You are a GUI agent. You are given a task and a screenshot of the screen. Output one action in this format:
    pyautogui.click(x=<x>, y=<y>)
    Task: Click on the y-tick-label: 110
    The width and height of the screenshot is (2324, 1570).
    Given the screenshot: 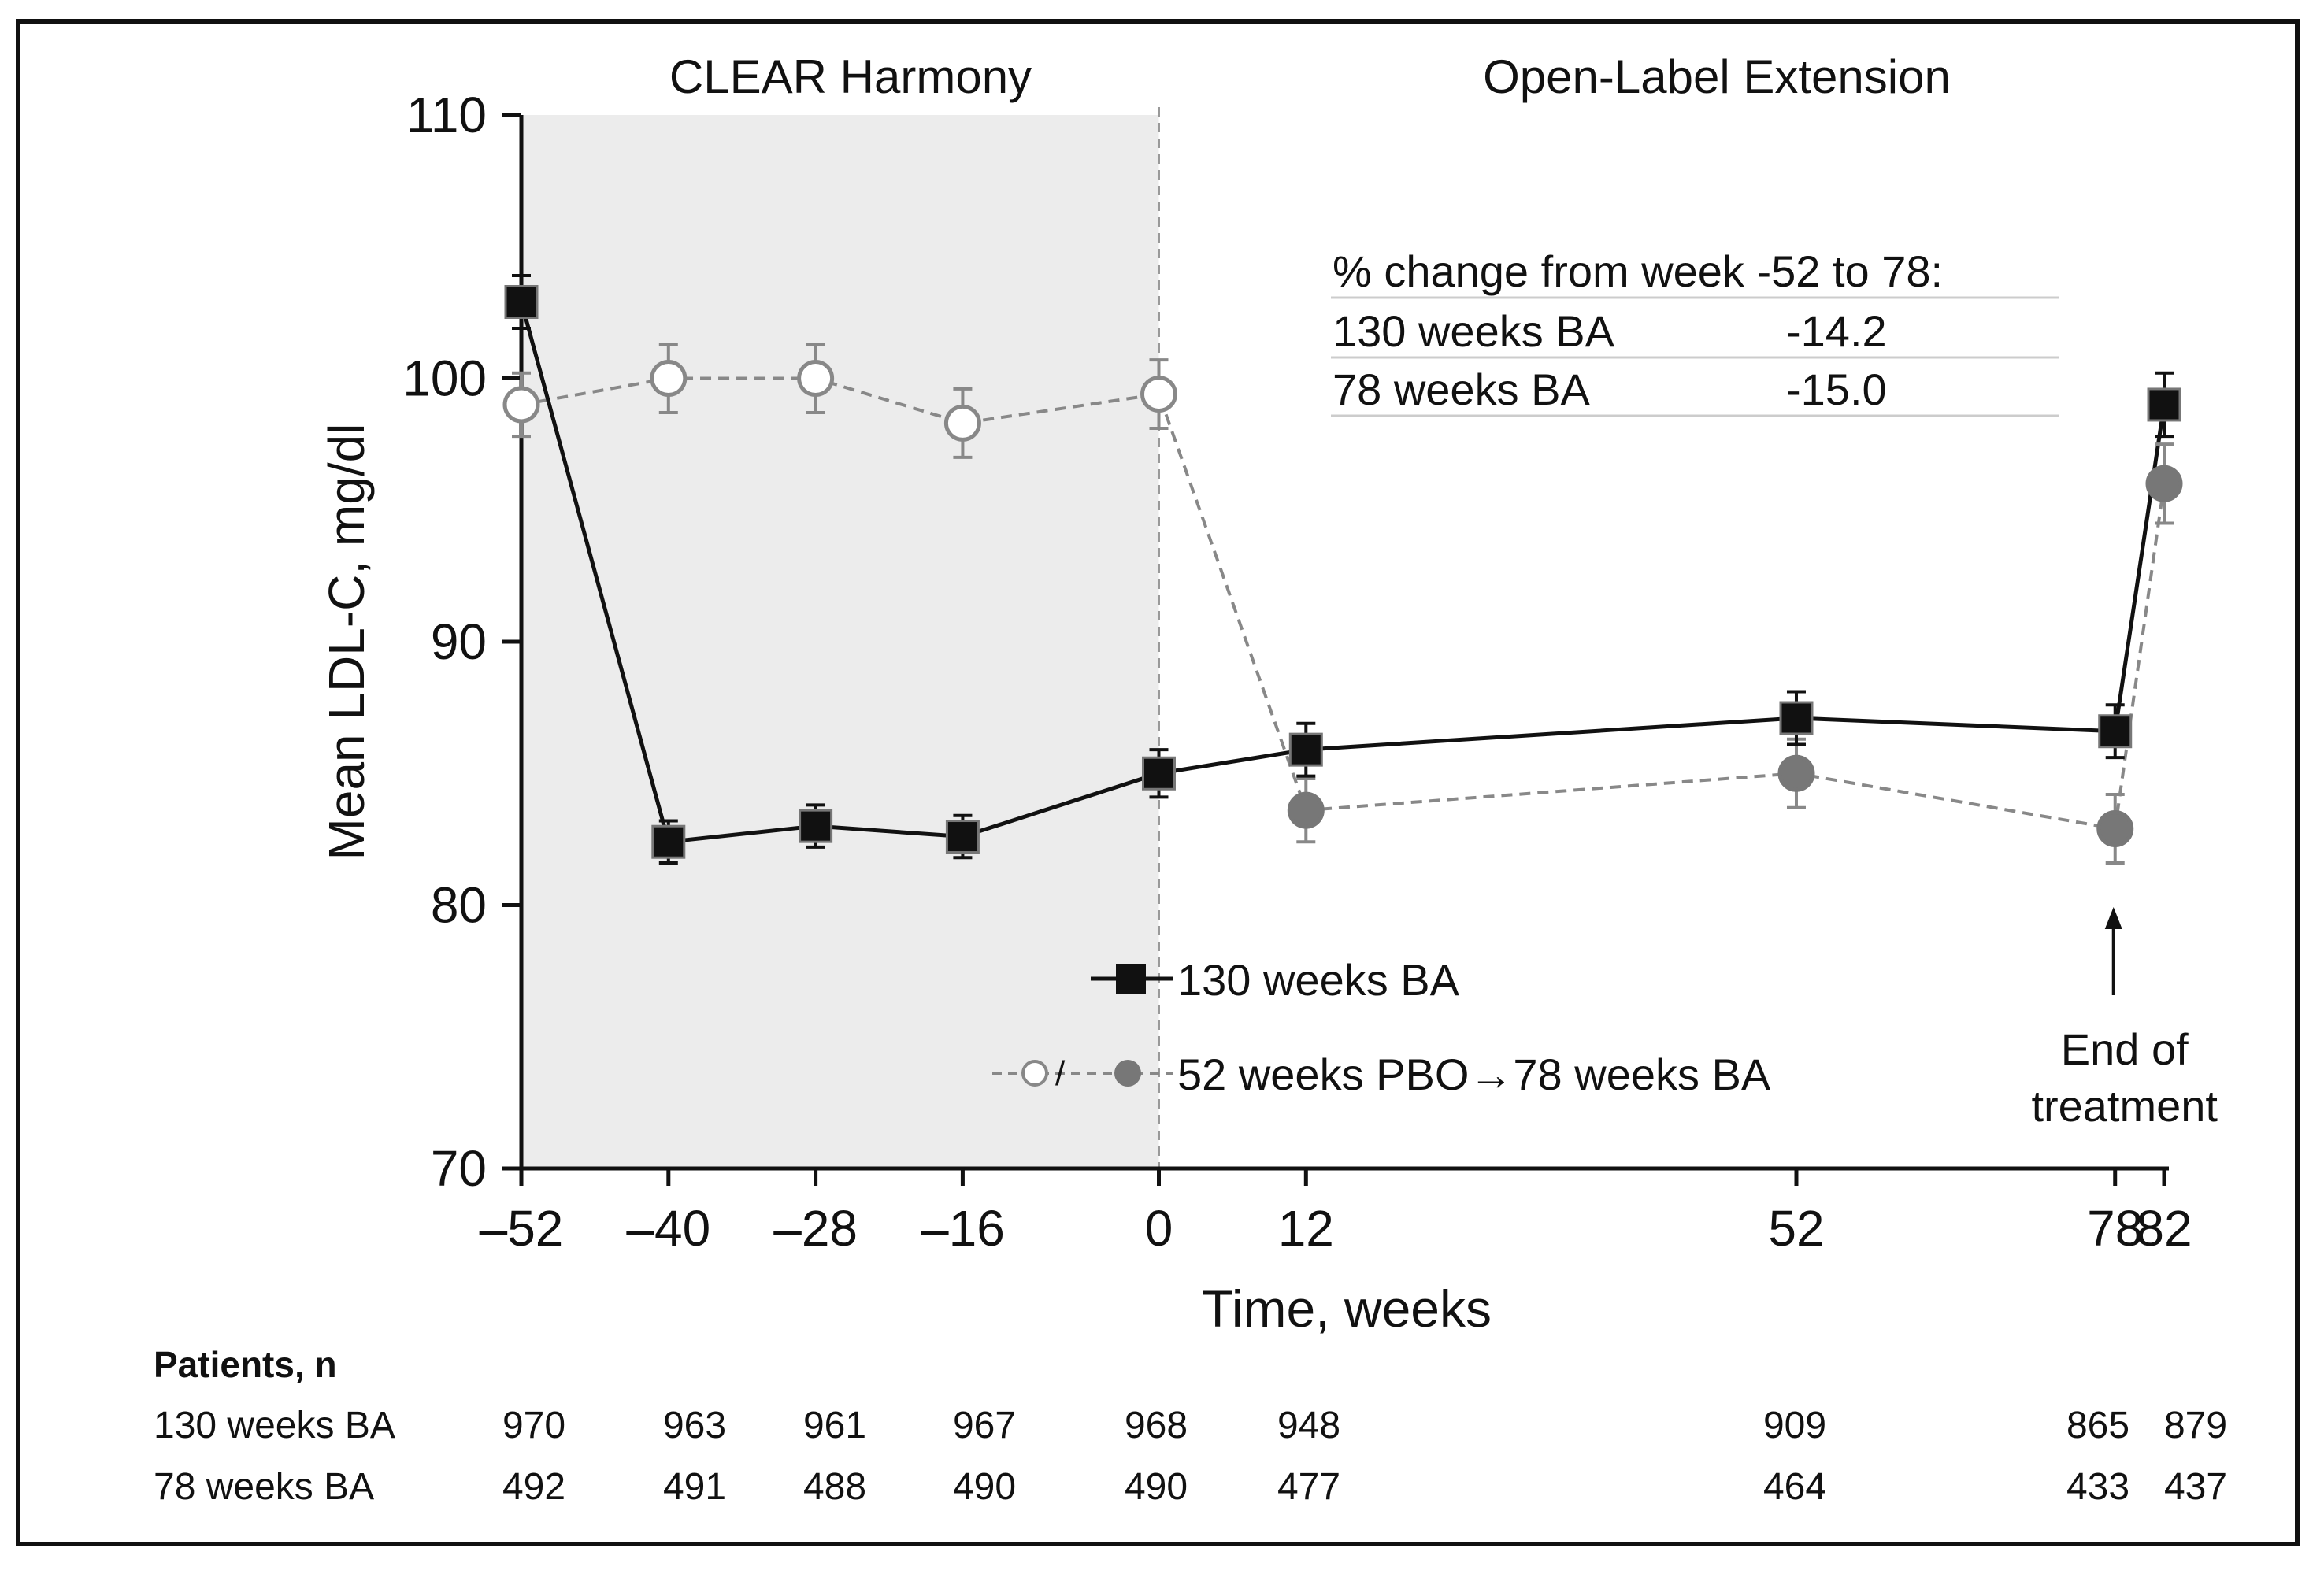 What is the action you would take?
    pyautogui.click(x=446, y=115)
    